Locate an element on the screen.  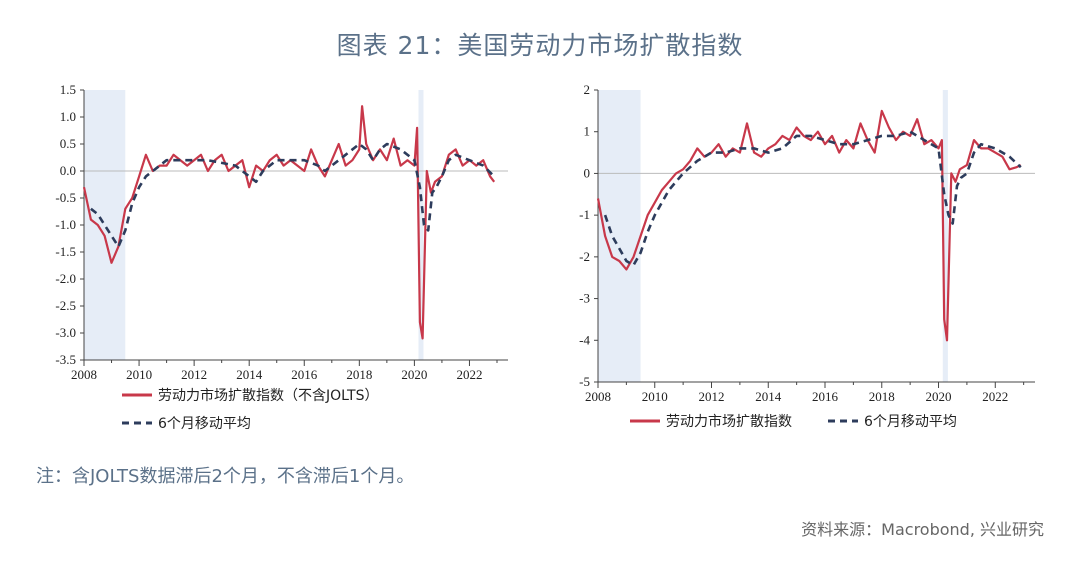
page-title: 图表 21：美国劳动力市场扩散指数 is located at coordinates (540, 45).